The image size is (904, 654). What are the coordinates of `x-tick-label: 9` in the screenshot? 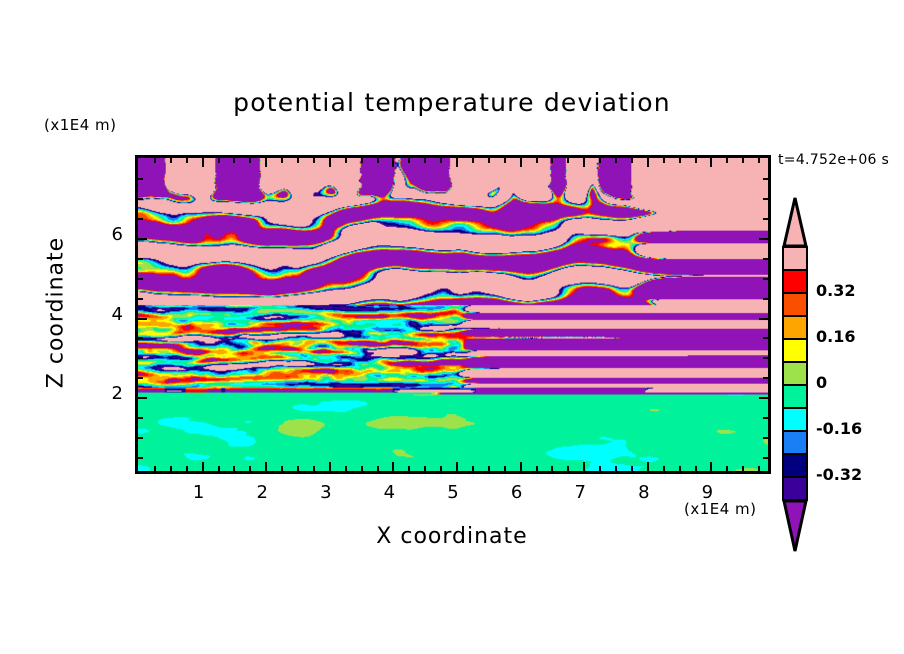 It's located at (707, 492).